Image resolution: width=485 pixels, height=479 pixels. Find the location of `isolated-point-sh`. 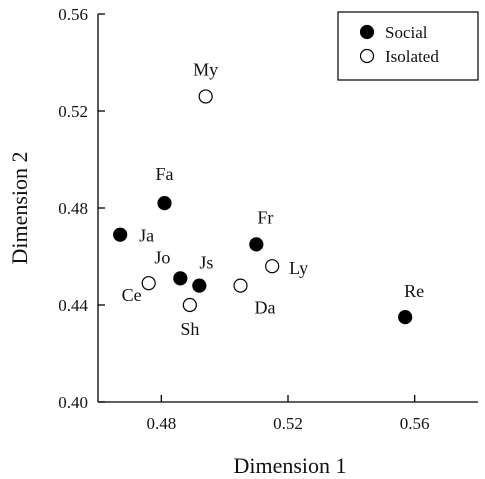

isolated-point-sh is located at coordinates (189, 305).